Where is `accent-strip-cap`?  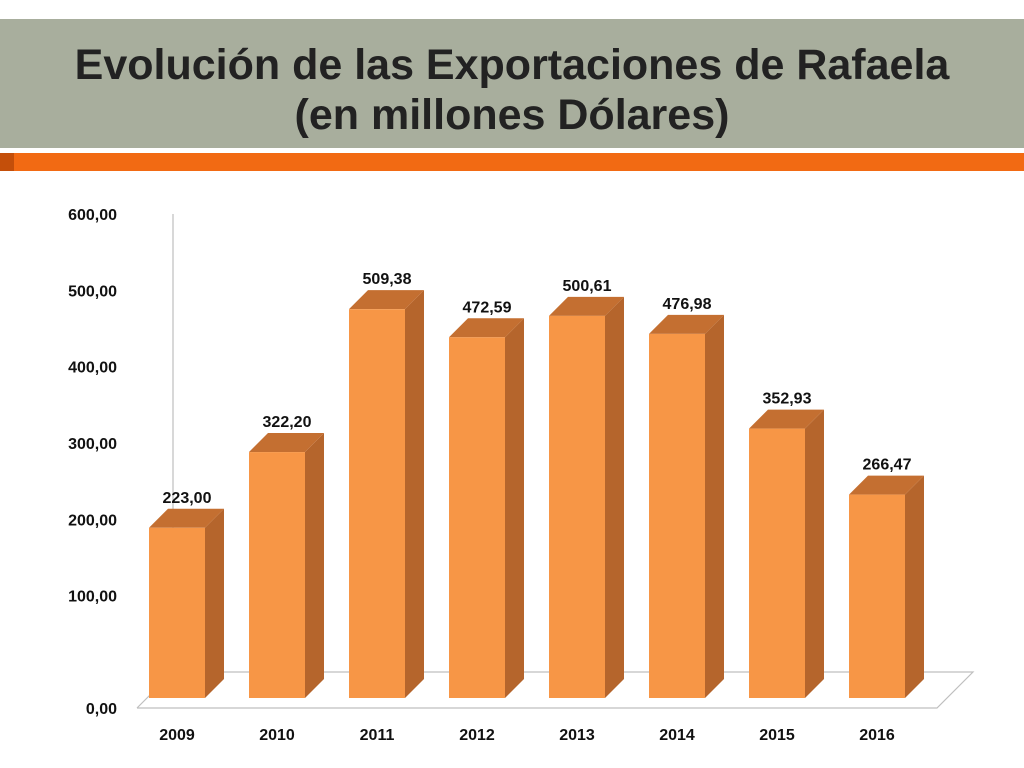 accent-strip-cap is located at coordinates (7, 162).